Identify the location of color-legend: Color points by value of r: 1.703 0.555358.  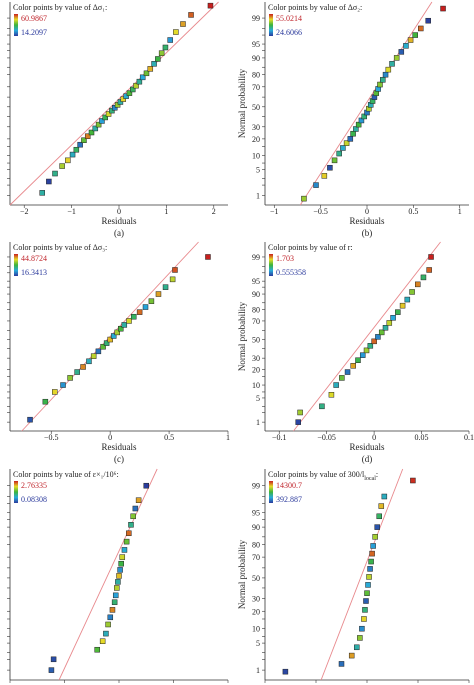
(310, 260).